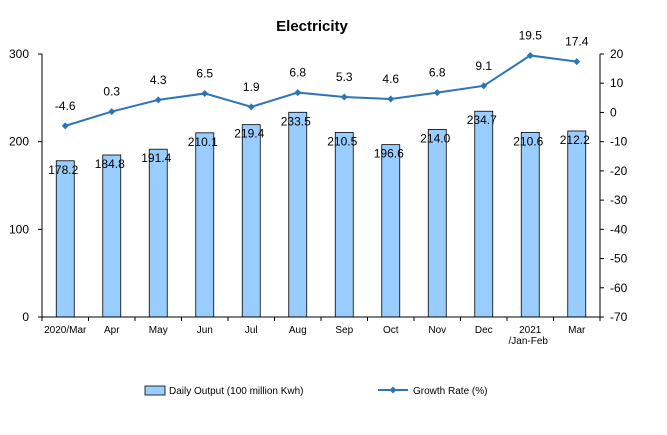  Describe the element at coordinates (158, 80) in the screenshot. I see `growth-rate-label: 4.3` at that location.